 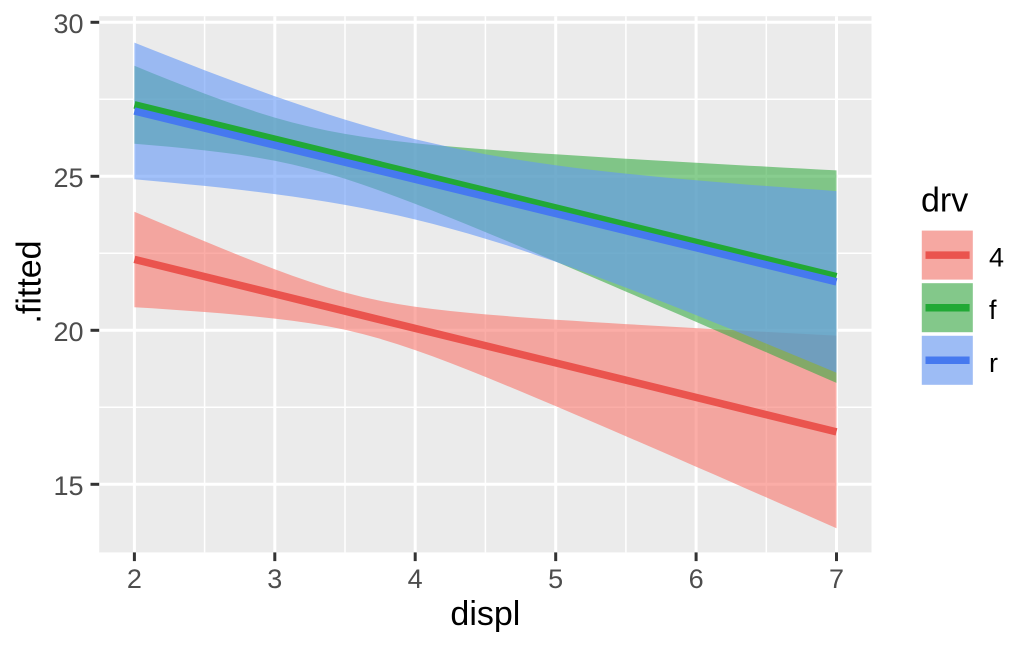 I want to click on svg-text: 20, so click(x=68, y=332).